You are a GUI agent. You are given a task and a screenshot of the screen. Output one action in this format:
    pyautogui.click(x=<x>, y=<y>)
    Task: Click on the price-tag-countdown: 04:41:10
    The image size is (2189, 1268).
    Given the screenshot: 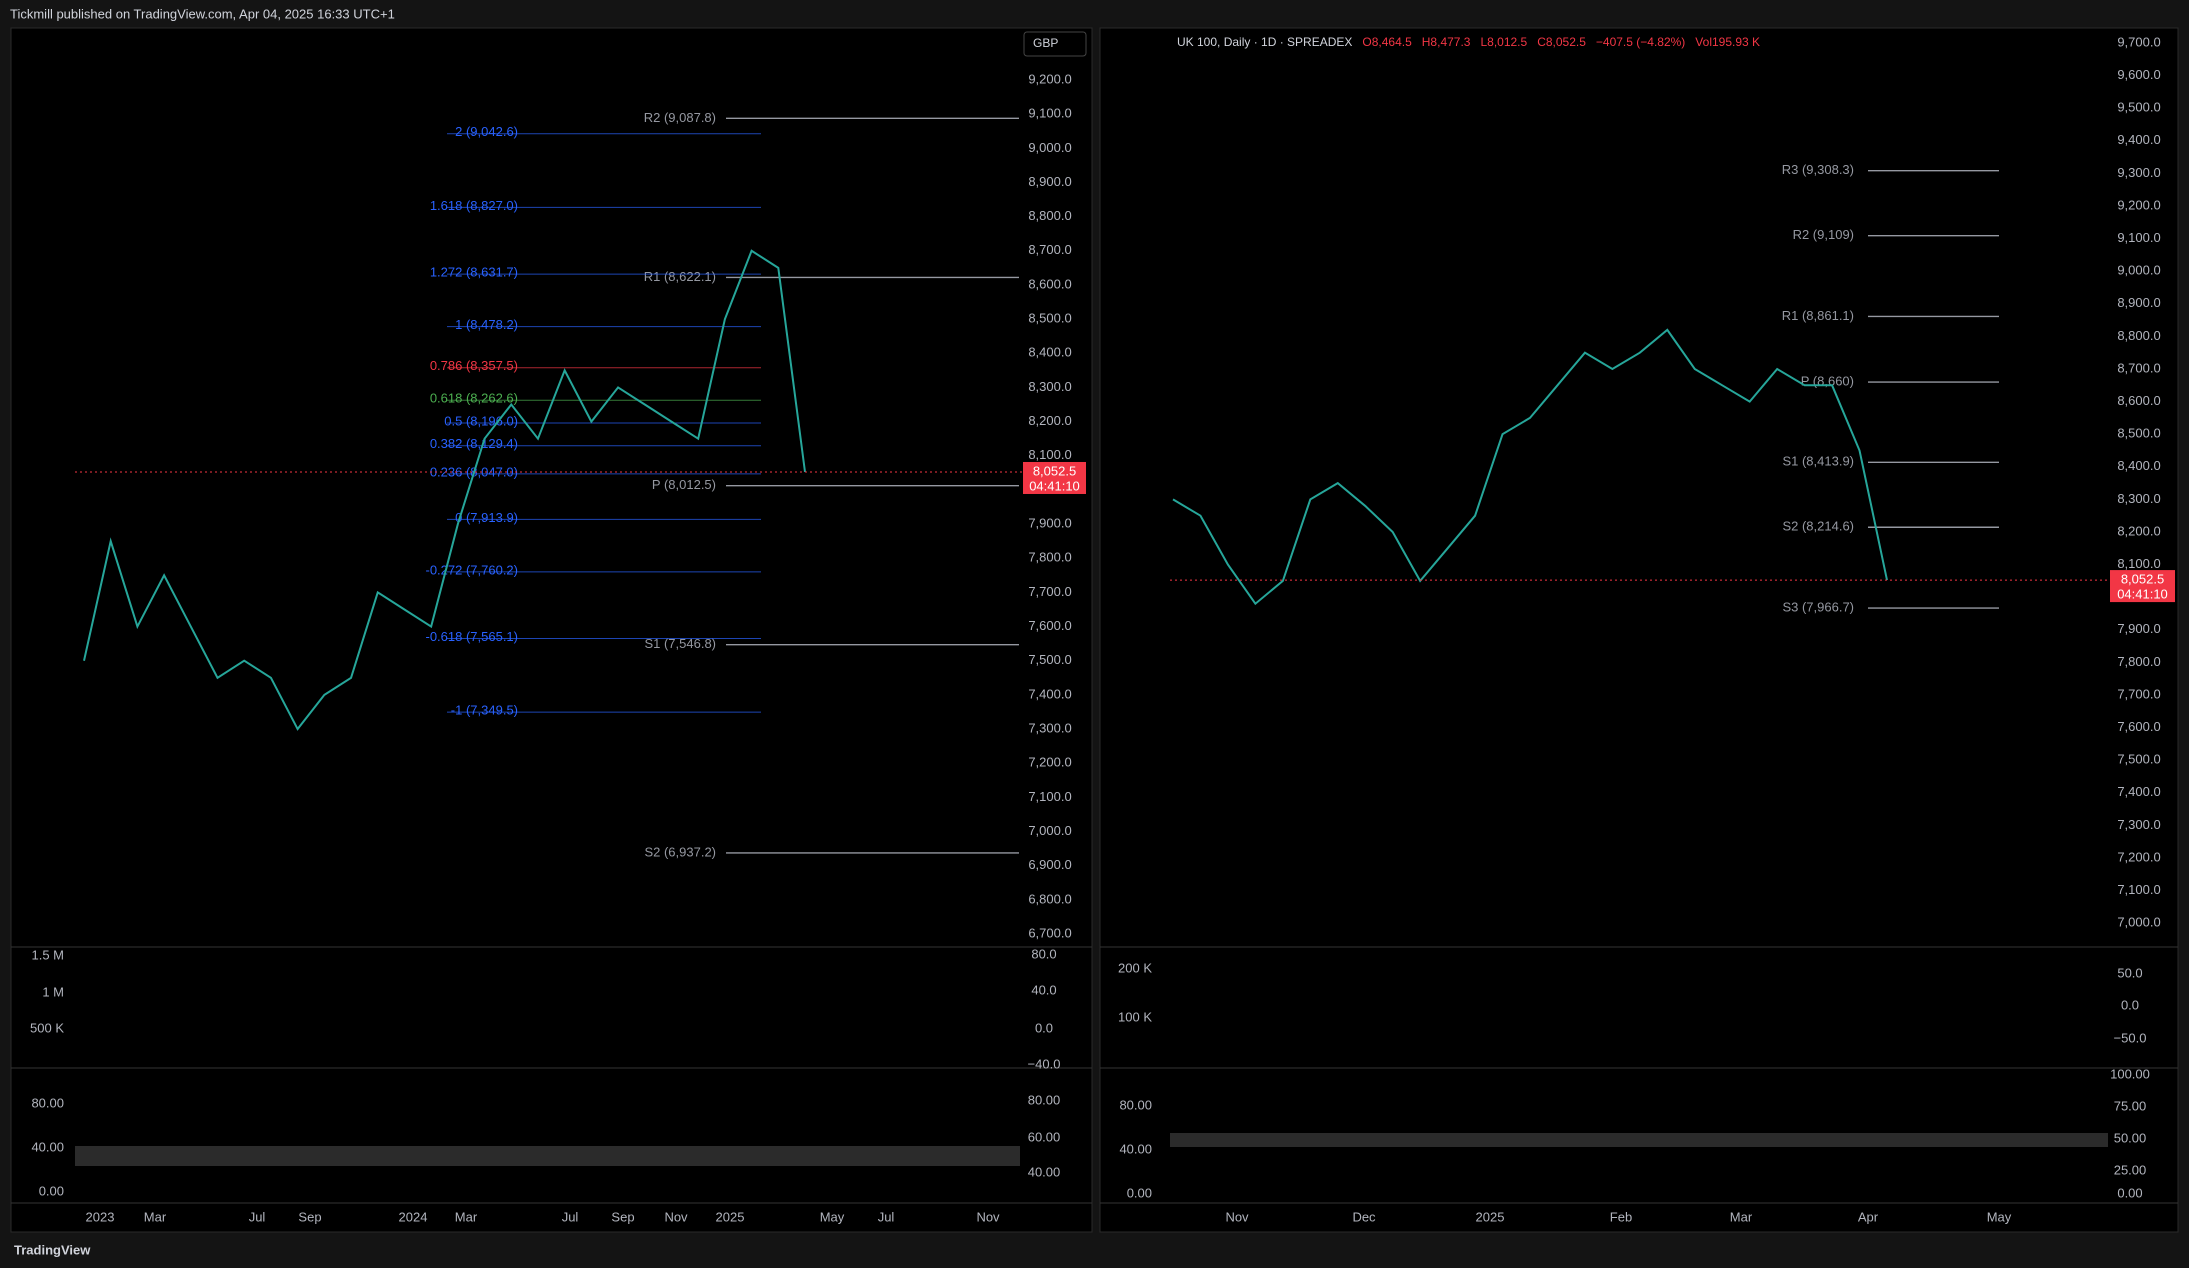 What is the action you would take?
    pyautogui.click(x=1054, y=485)
    